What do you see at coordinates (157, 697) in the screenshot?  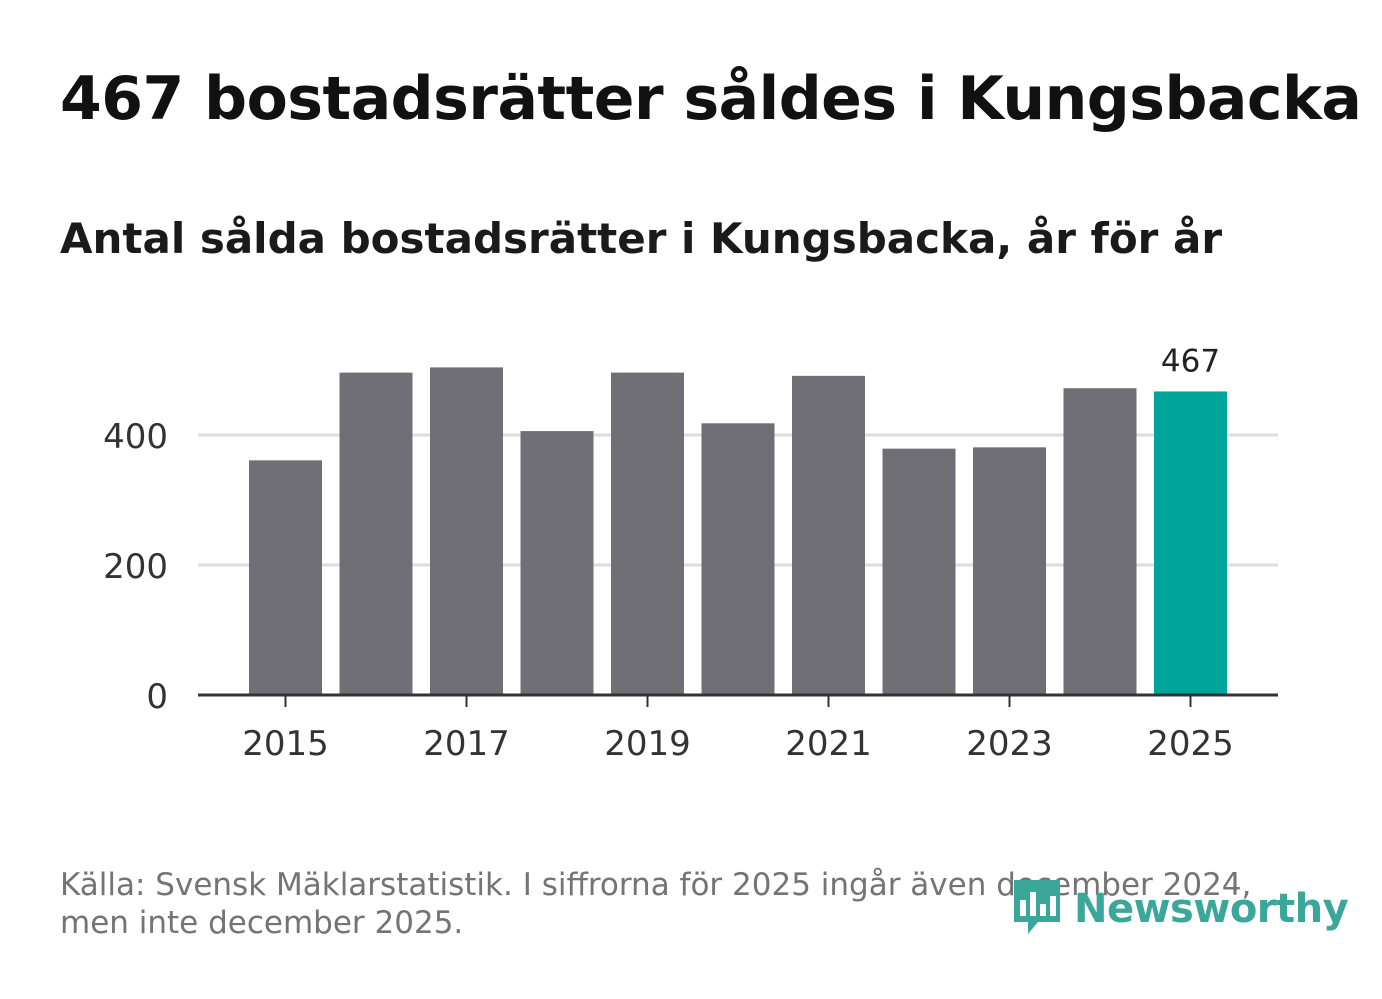 I see `y-tick-label-0: 0` at bounding box center [157, 697].